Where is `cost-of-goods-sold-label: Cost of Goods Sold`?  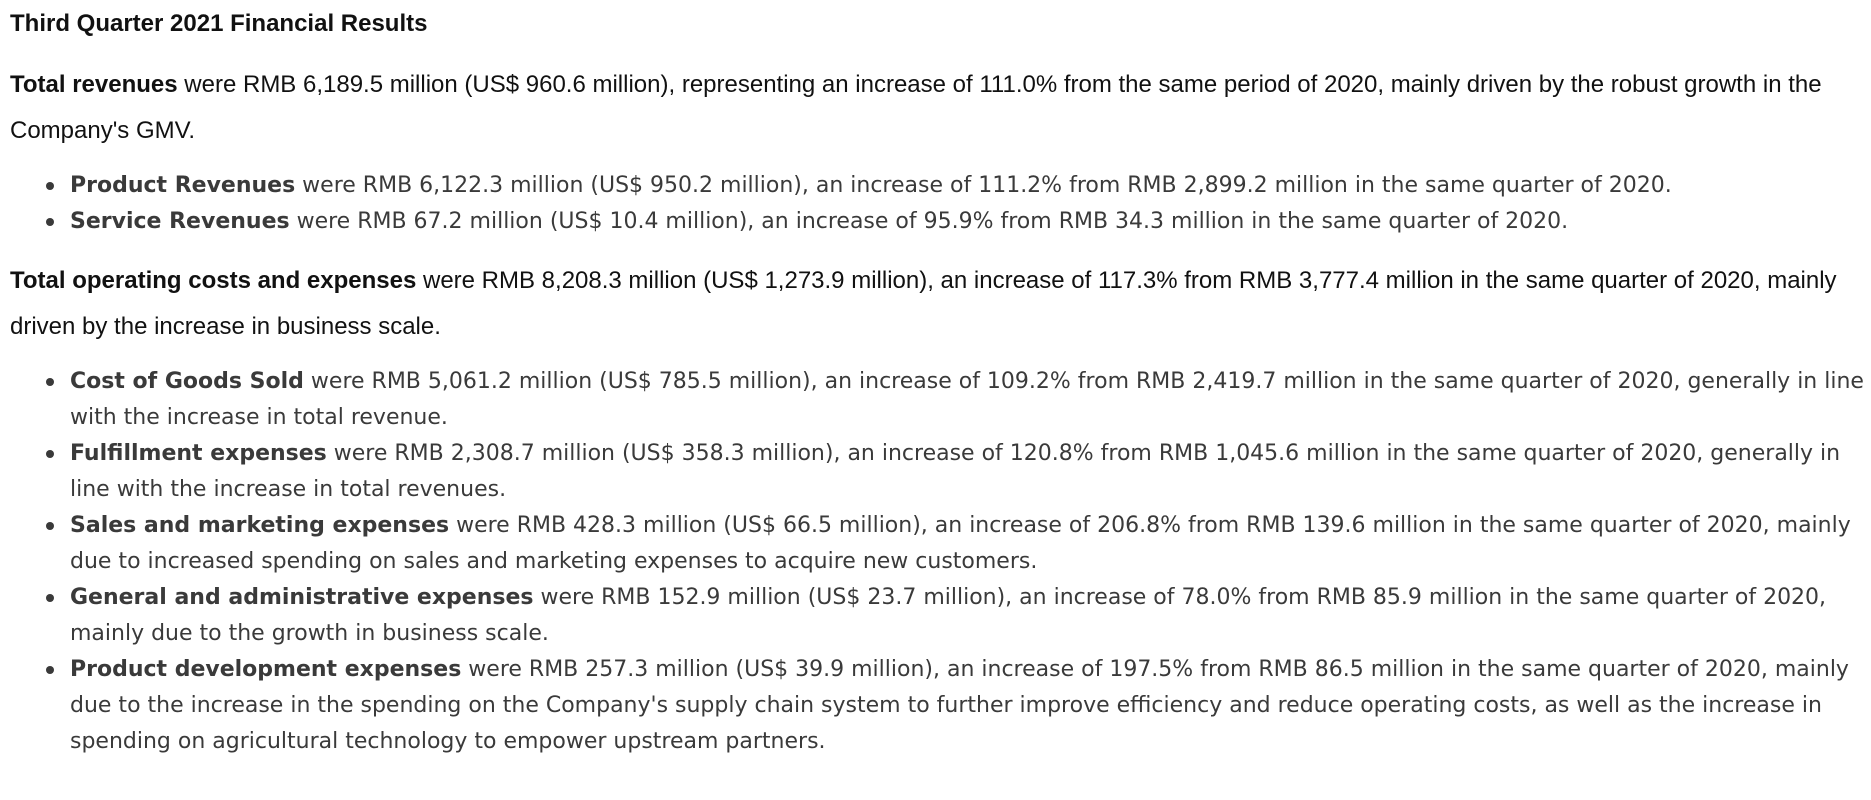
cost-of-goods-sold-label: Cost of Goods Sold is located at coordinates (187, 381).